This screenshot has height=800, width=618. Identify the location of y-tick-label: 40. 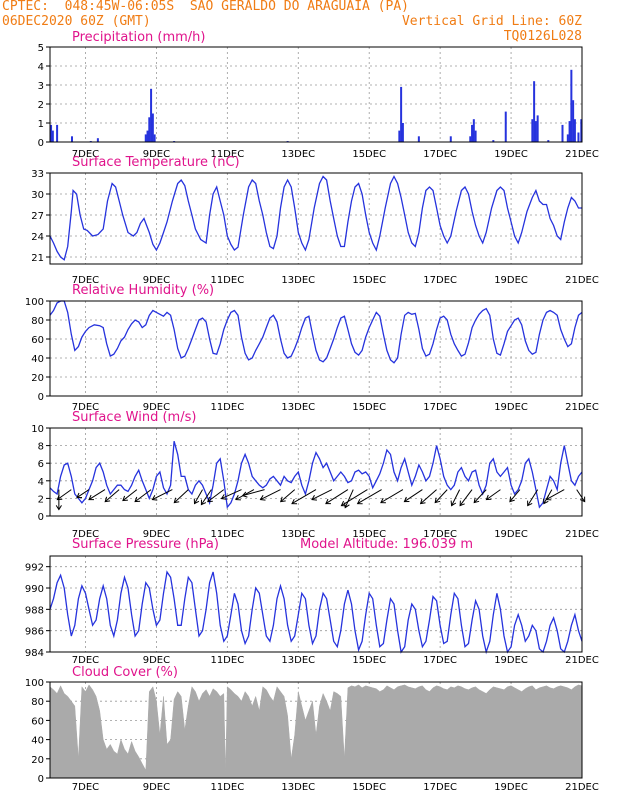
(37, 741).